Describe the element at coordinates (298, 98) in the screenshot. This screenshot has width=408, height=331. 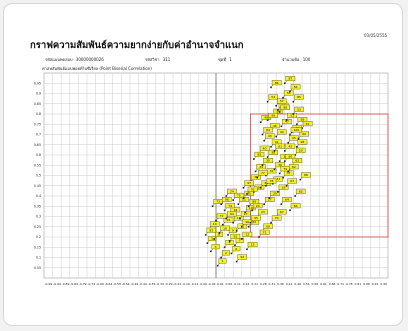
I see `data-point: 85` at that location.